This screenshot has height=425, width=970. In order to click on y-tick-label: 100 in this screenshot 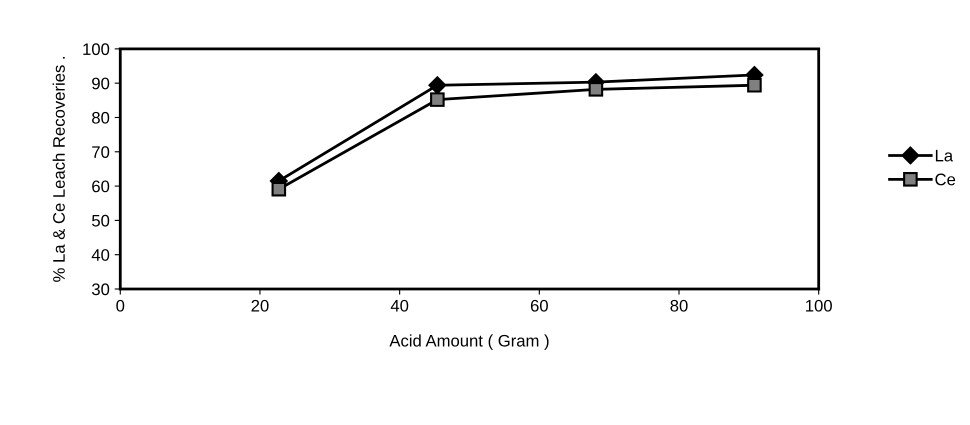, I will do `click(96, 49)`.